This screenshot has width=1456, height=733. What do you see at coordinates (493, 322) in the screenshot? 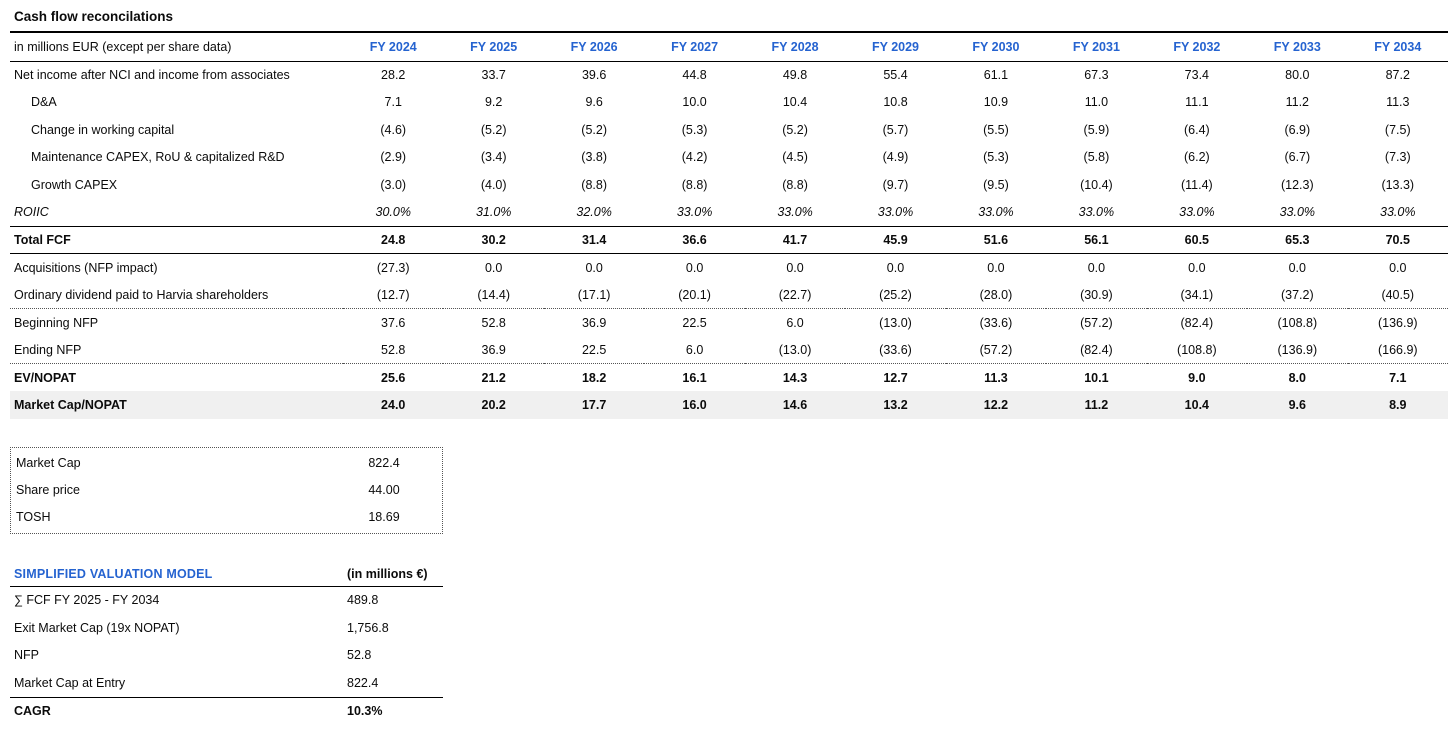
I see `cell-value: 52.8` at bounding box center [493, 322].